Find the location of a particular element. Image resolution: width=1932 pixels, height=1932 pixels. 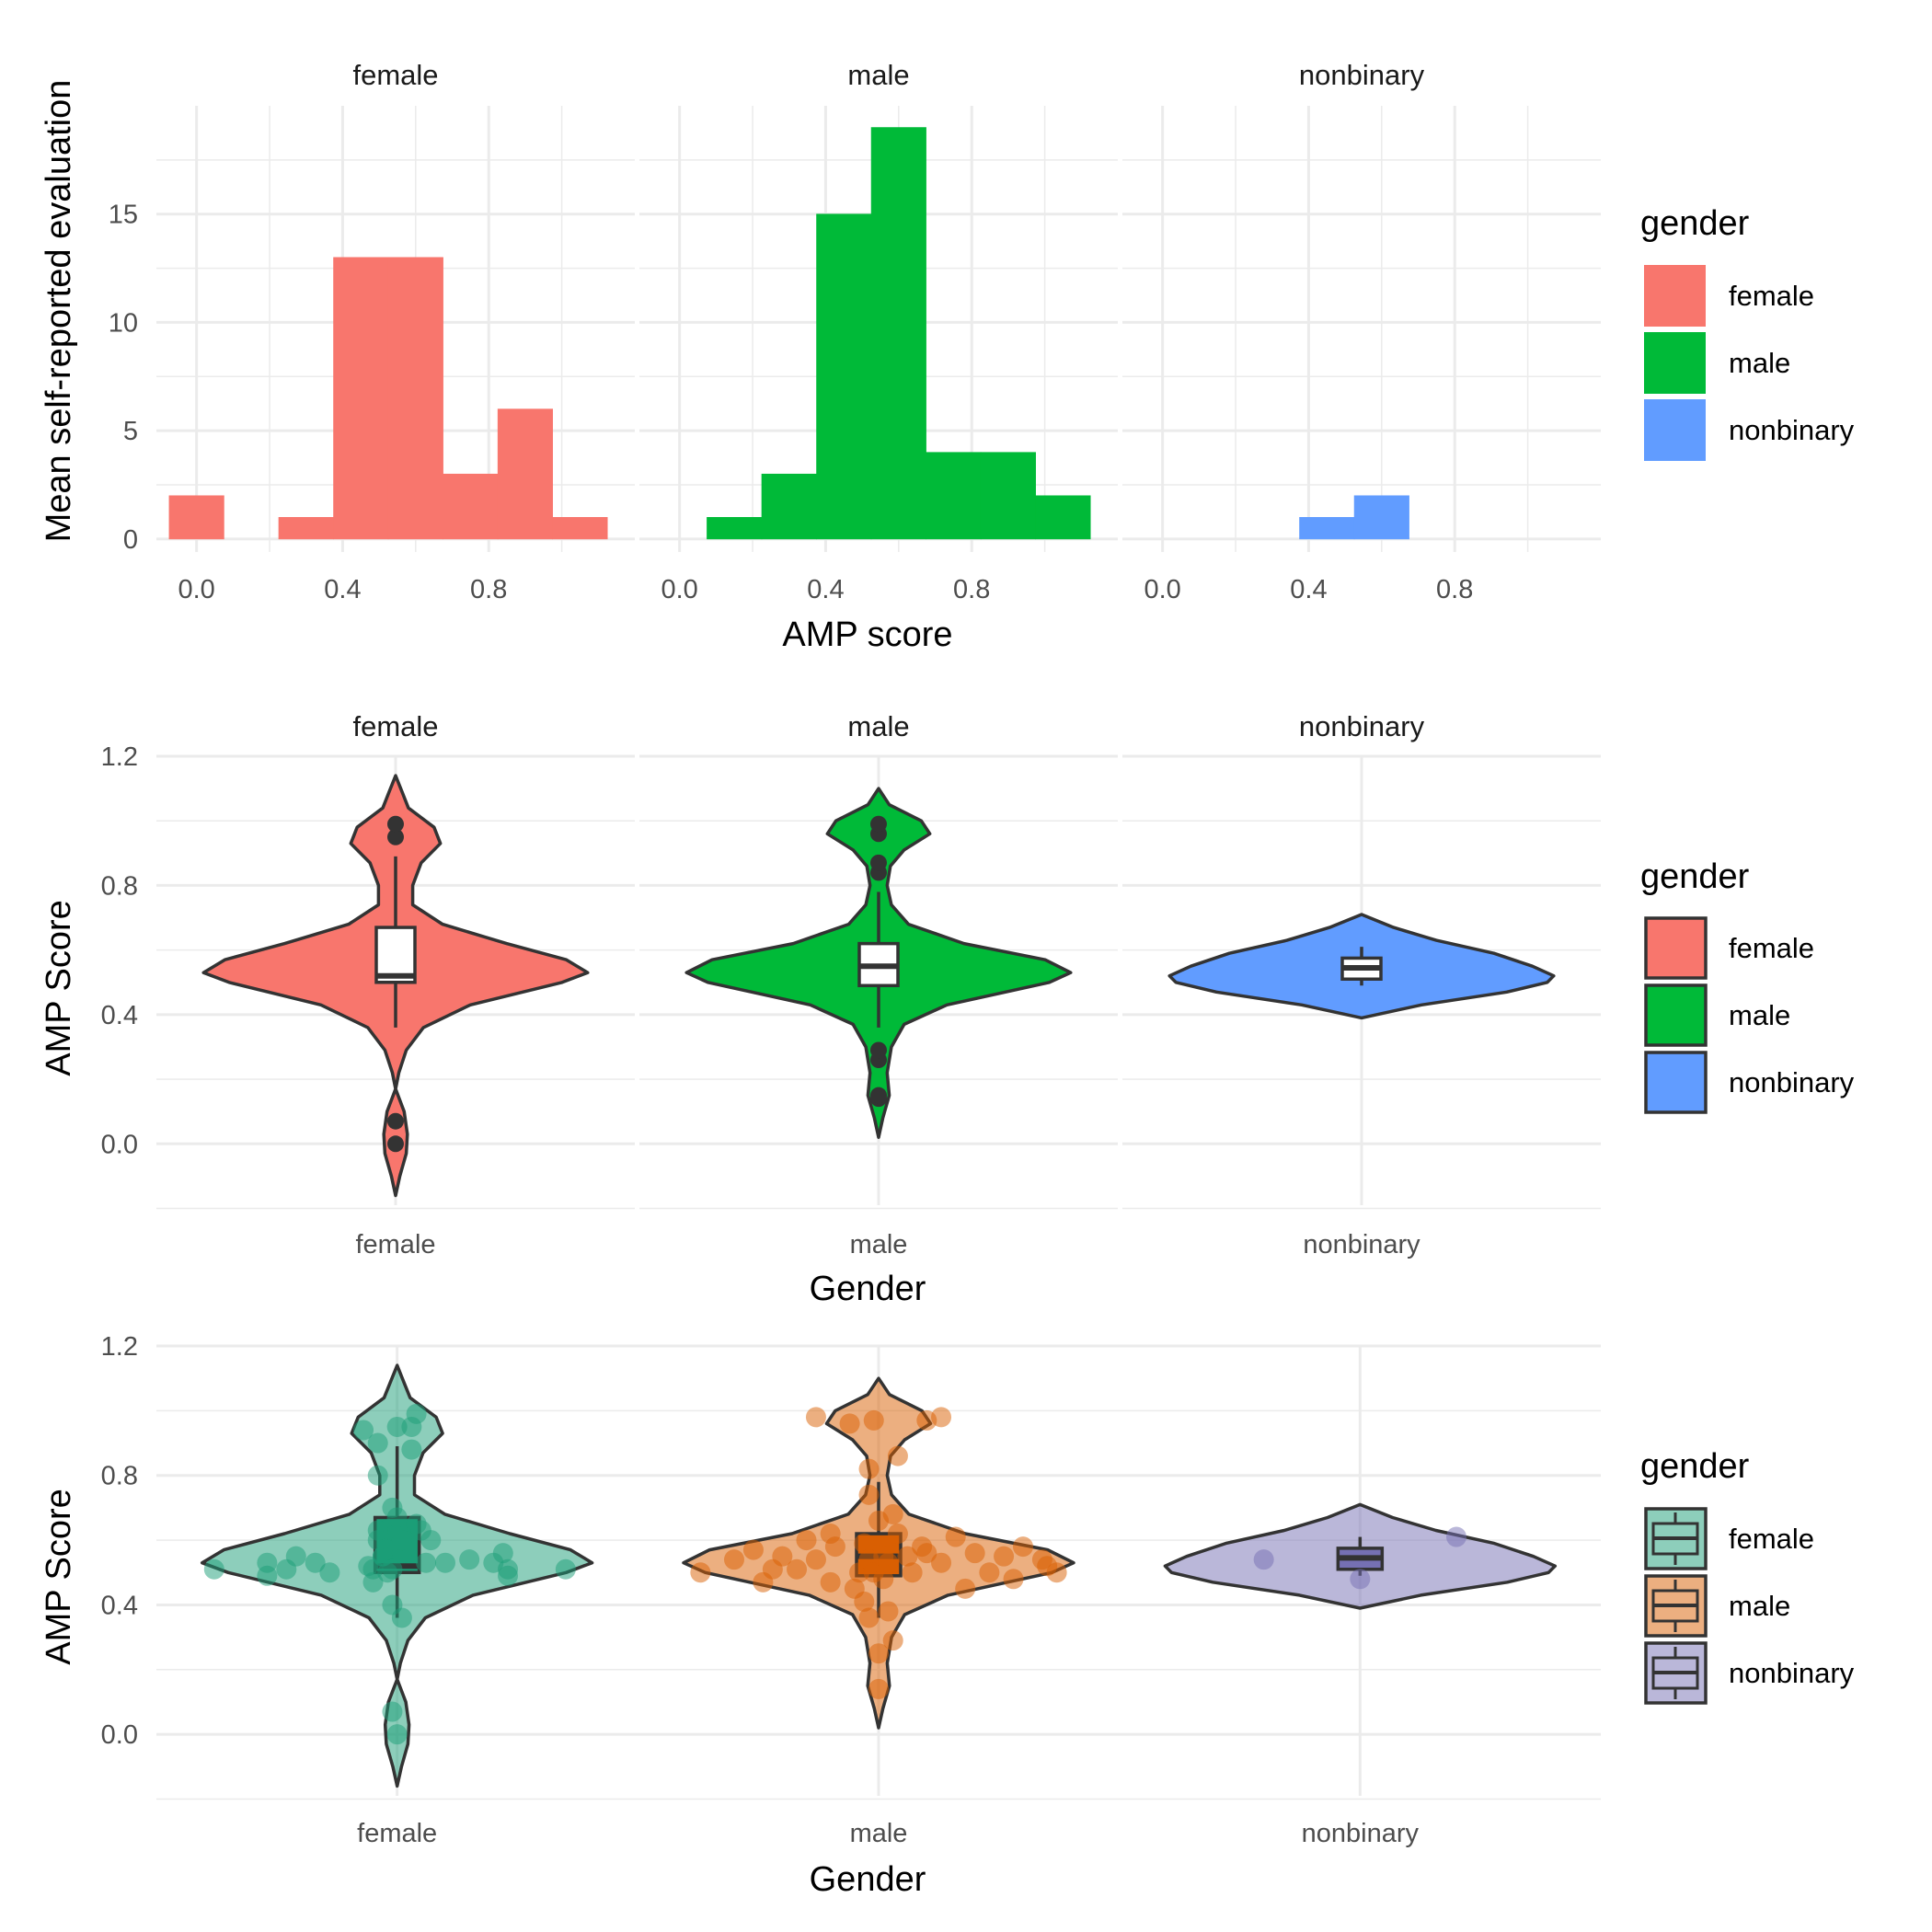

violin-x-tick-label: male is located at coordinates (879, 1244).